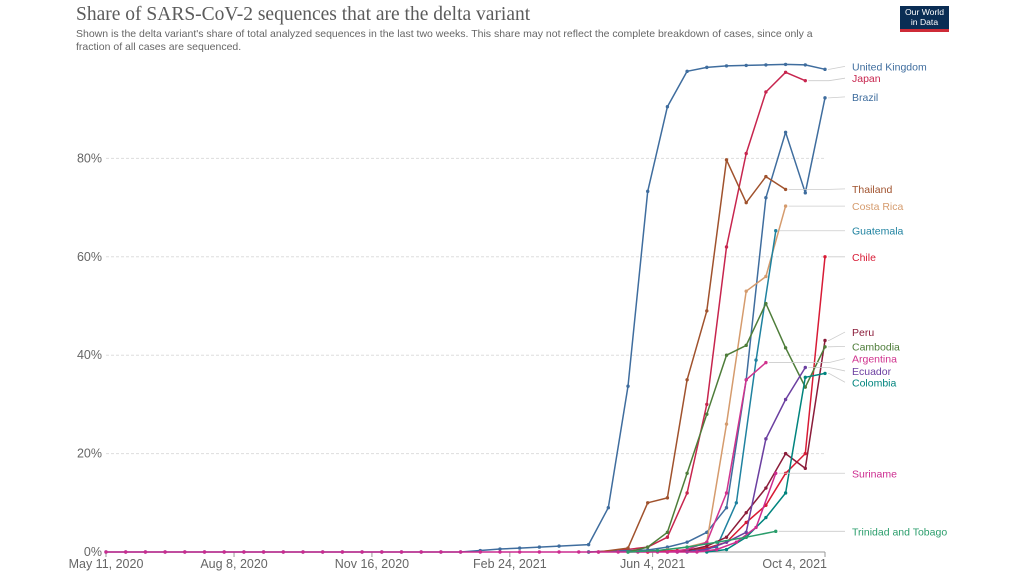  I want to click on series-label: Chile, so click(864, 258).